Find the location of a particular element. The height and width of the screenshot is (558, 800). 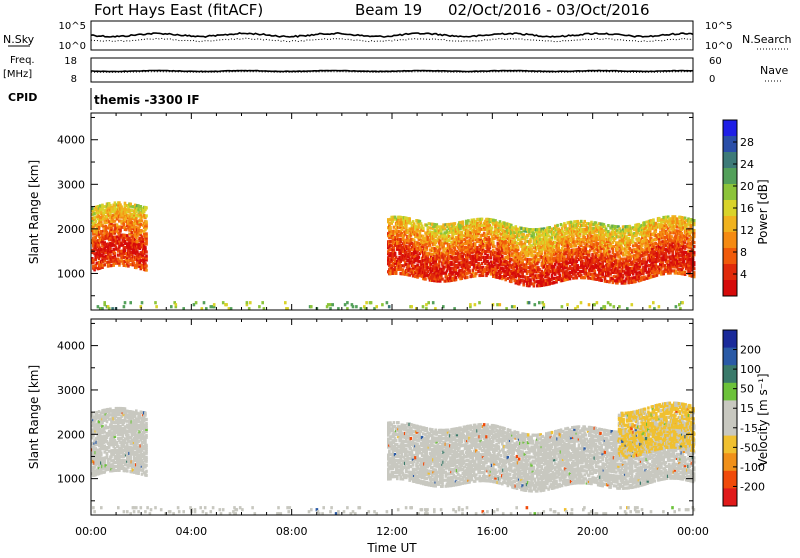

nsky-trace is located at coordinates (392, 35).